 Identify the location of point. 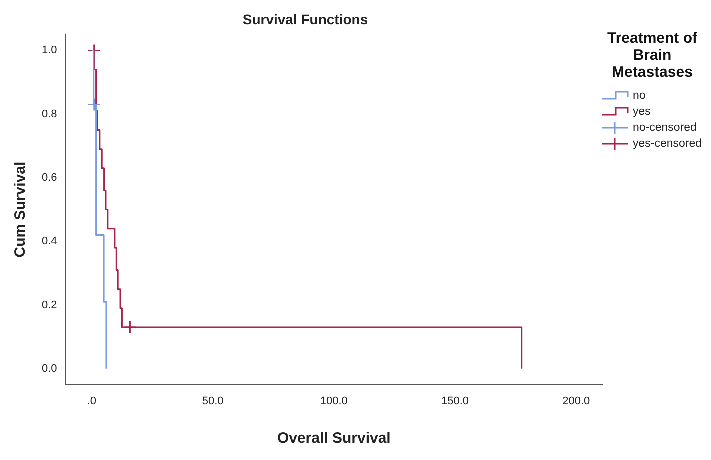
(95, 105).